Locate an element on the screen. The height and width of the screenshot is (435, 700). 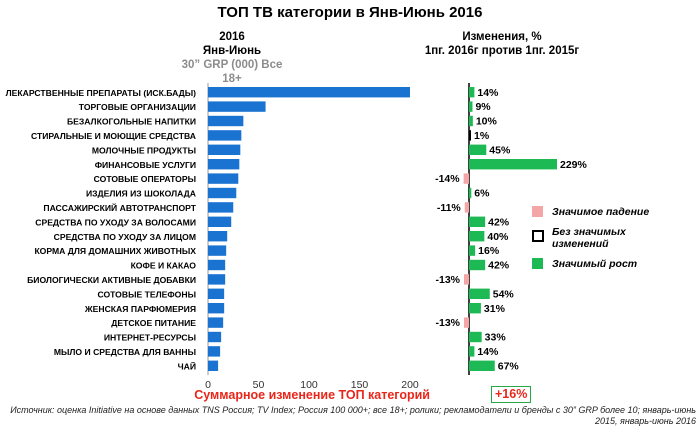
category-label: ДЕТСКОЕ ПИТАНИЕ is located at coordinates (153, 323).